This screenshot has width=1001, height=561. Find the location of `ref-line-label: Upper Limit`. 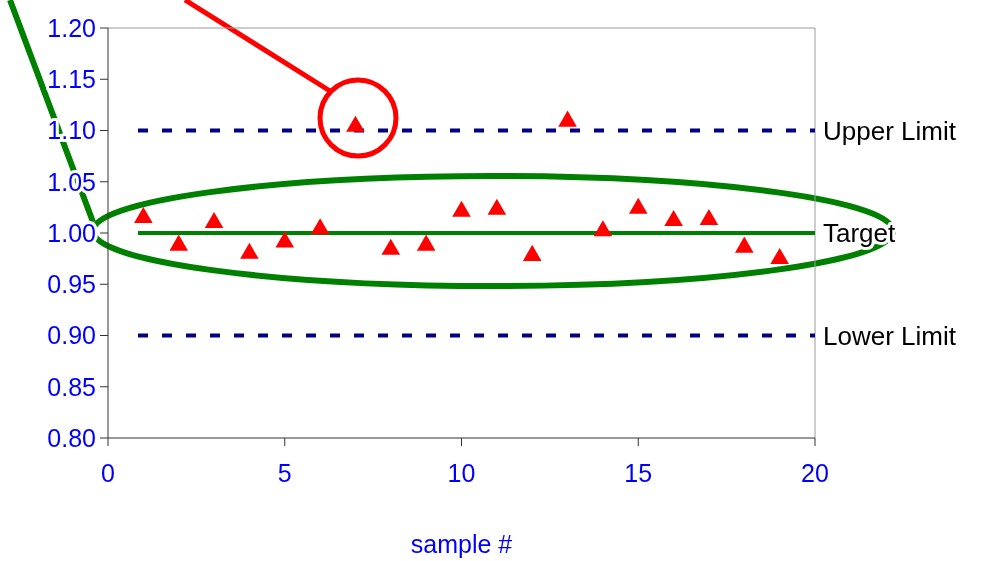

ref-line-label: Upper Limit is located at coordinates (890, 130).